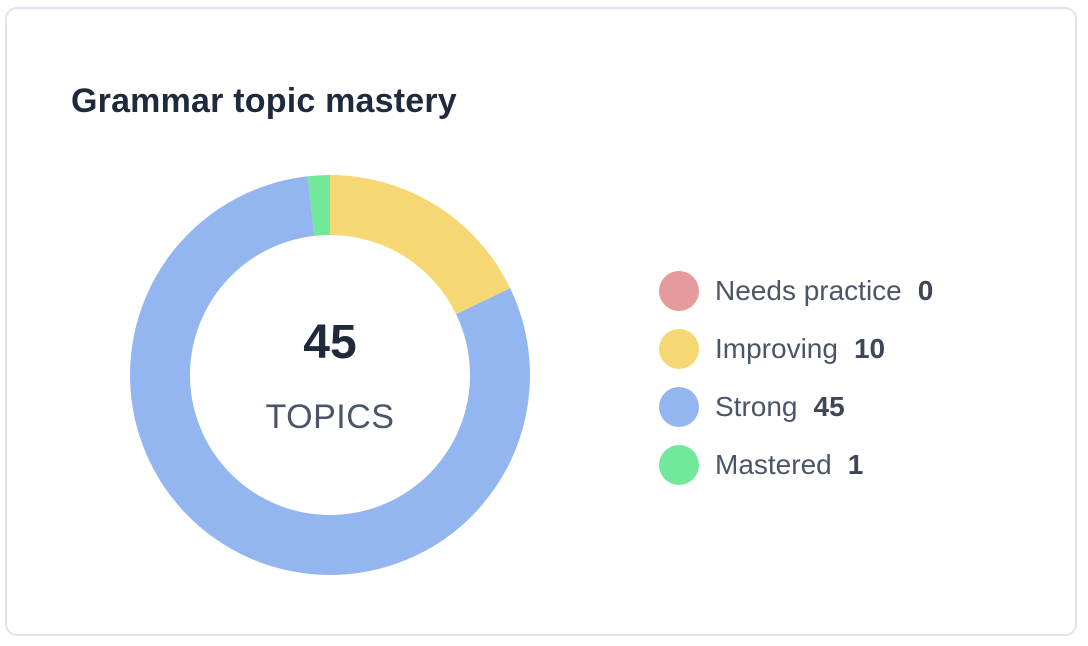 The width and height of the screenshot is (1088, 646). Describe the element at coordinates (330, 417) in the screenshot. I see `total-topics-label: TOPICS` at that location.